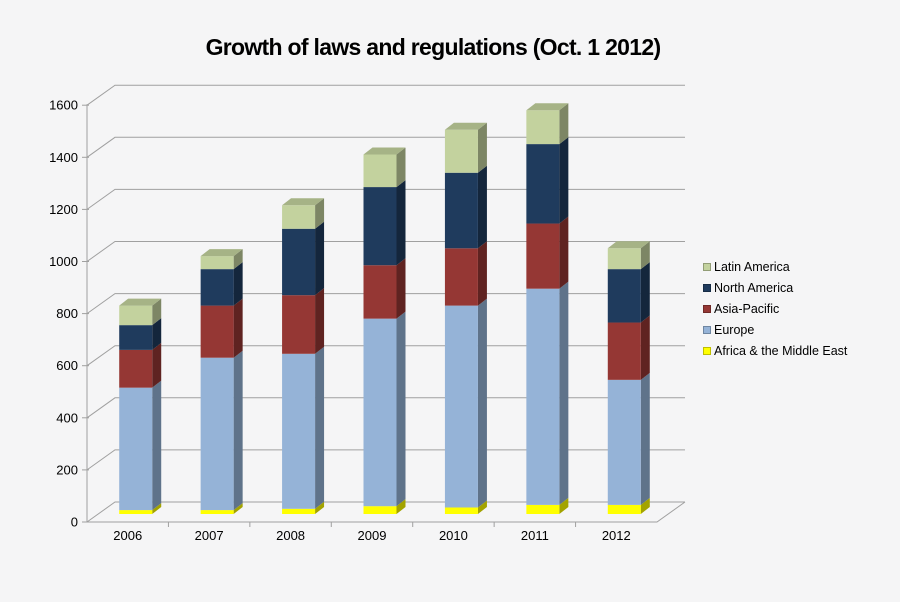  Describe the element at coordinates (303, 202) in the screenshot. I see `bar-top-2008` at that location.